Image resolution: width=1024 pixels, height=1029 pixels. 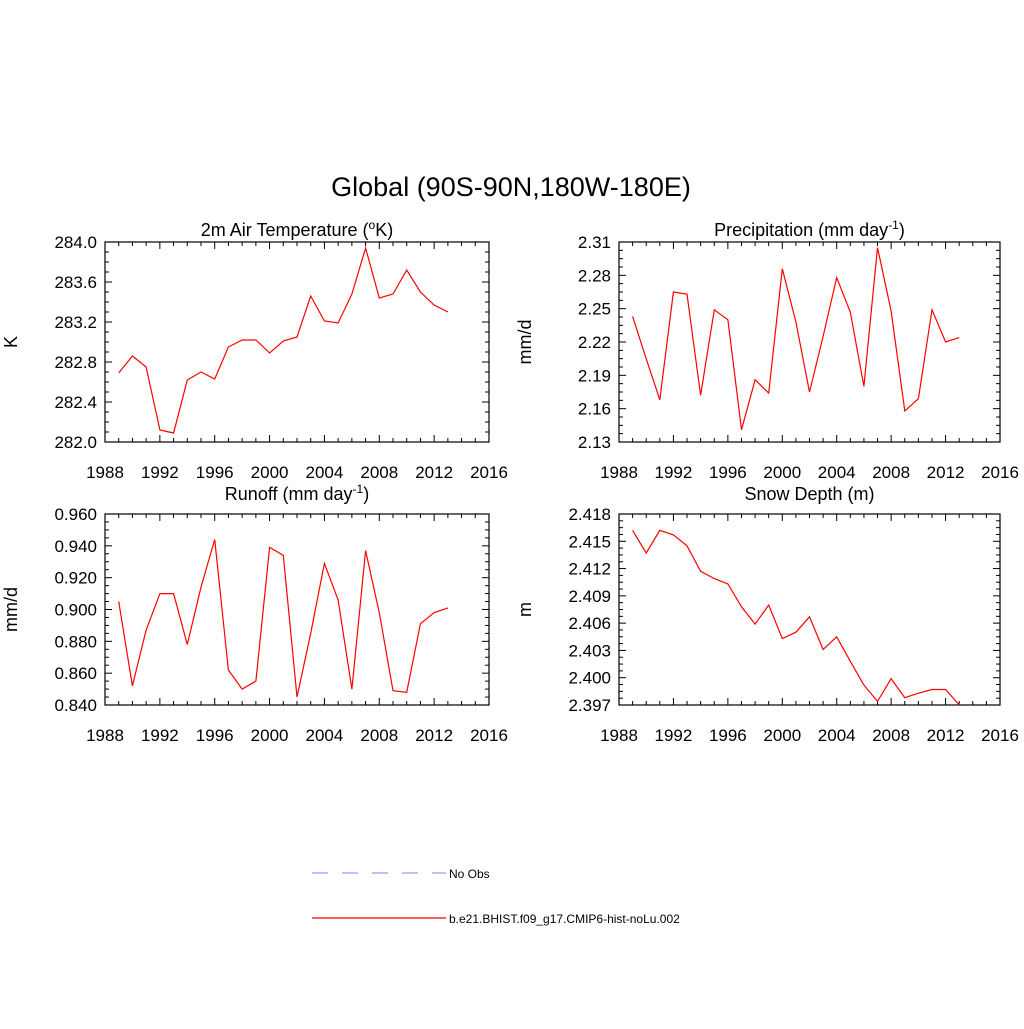 What do you see at coordinates (75, 442) in the screenshot?
I see `y-tick-label: 282.0` at bounding box center [75, 442].